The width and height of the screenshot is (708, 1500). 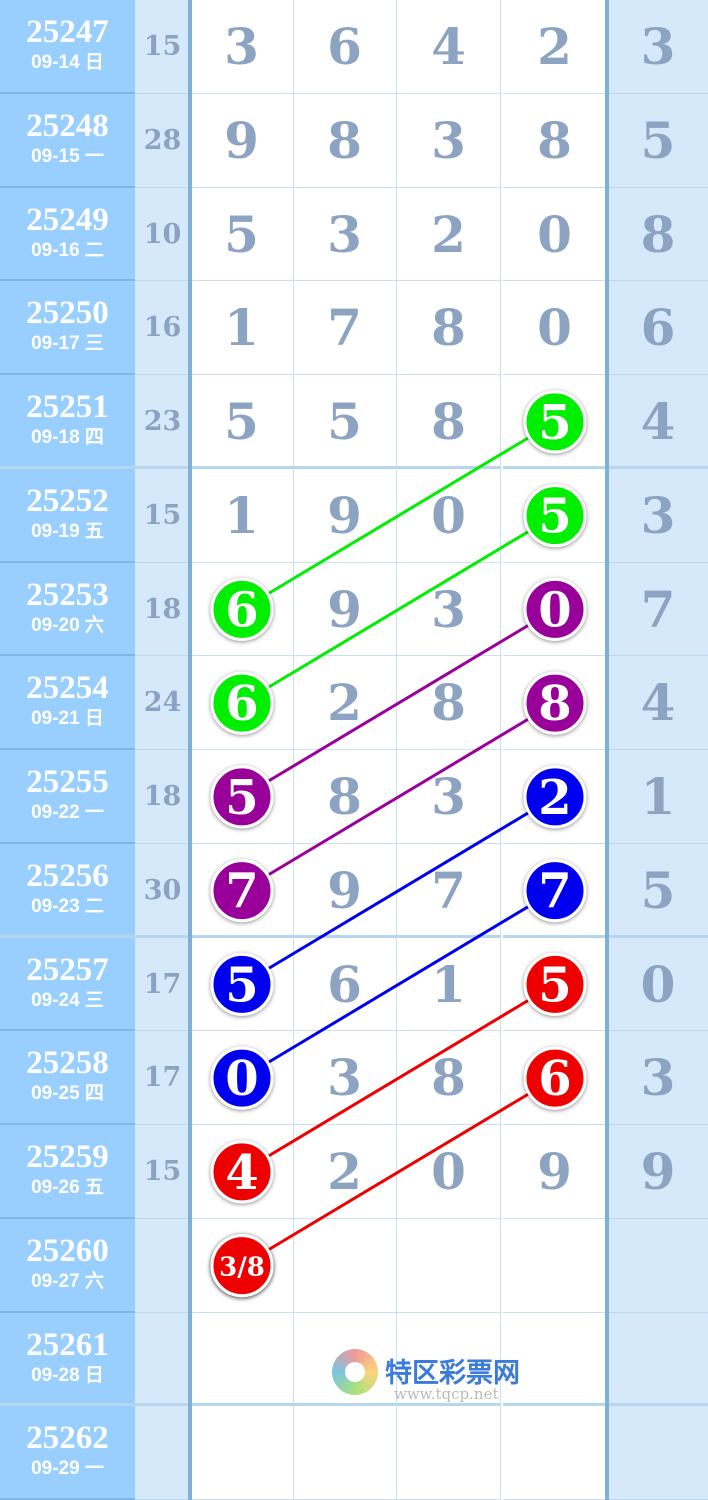 I want to click on digit-cell-last: 7, so click(x=658, y=609).